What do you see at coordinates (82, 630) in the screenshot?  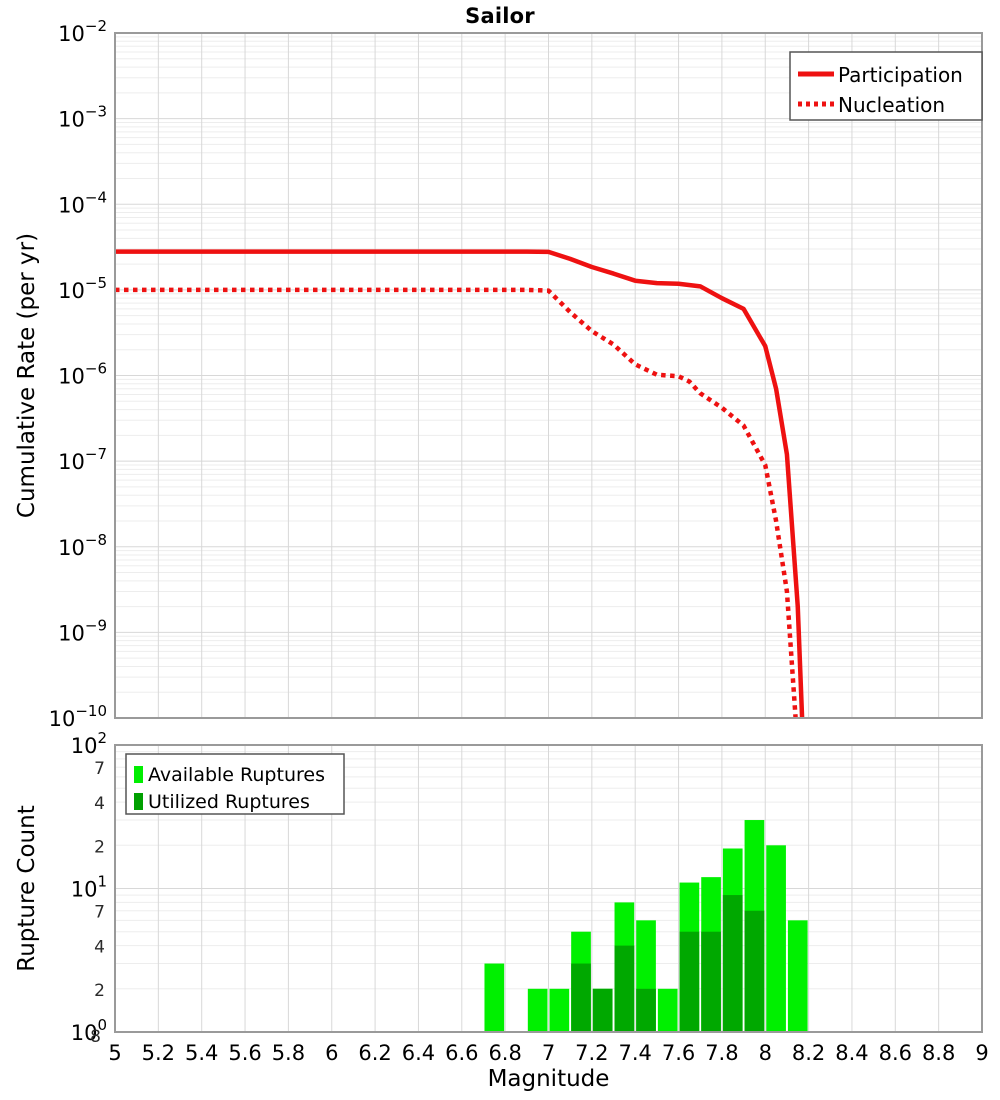 I see `y-tick-label: 10⁻⁹` at bounding box center [82, 630].